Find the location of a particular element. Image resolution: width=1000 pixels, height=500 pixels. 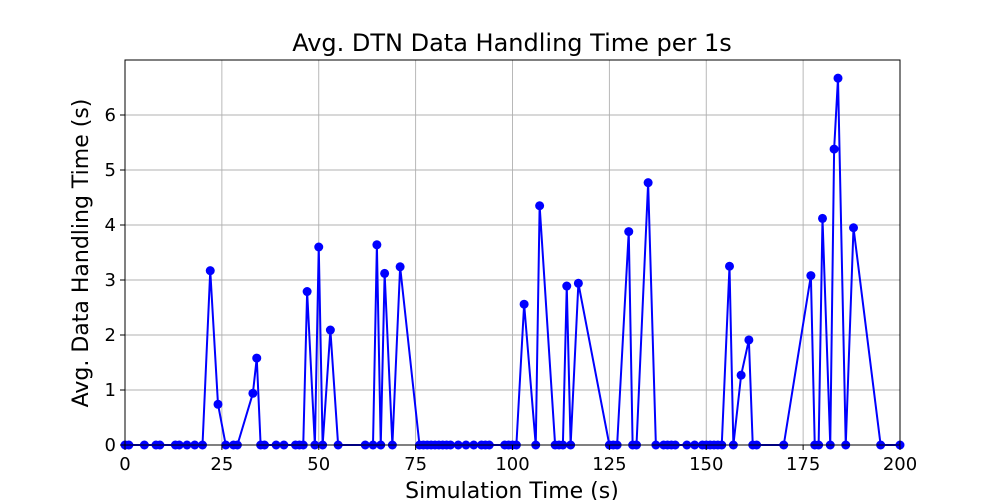

x-tick-label: 0 is located at coordinates (124, 464).